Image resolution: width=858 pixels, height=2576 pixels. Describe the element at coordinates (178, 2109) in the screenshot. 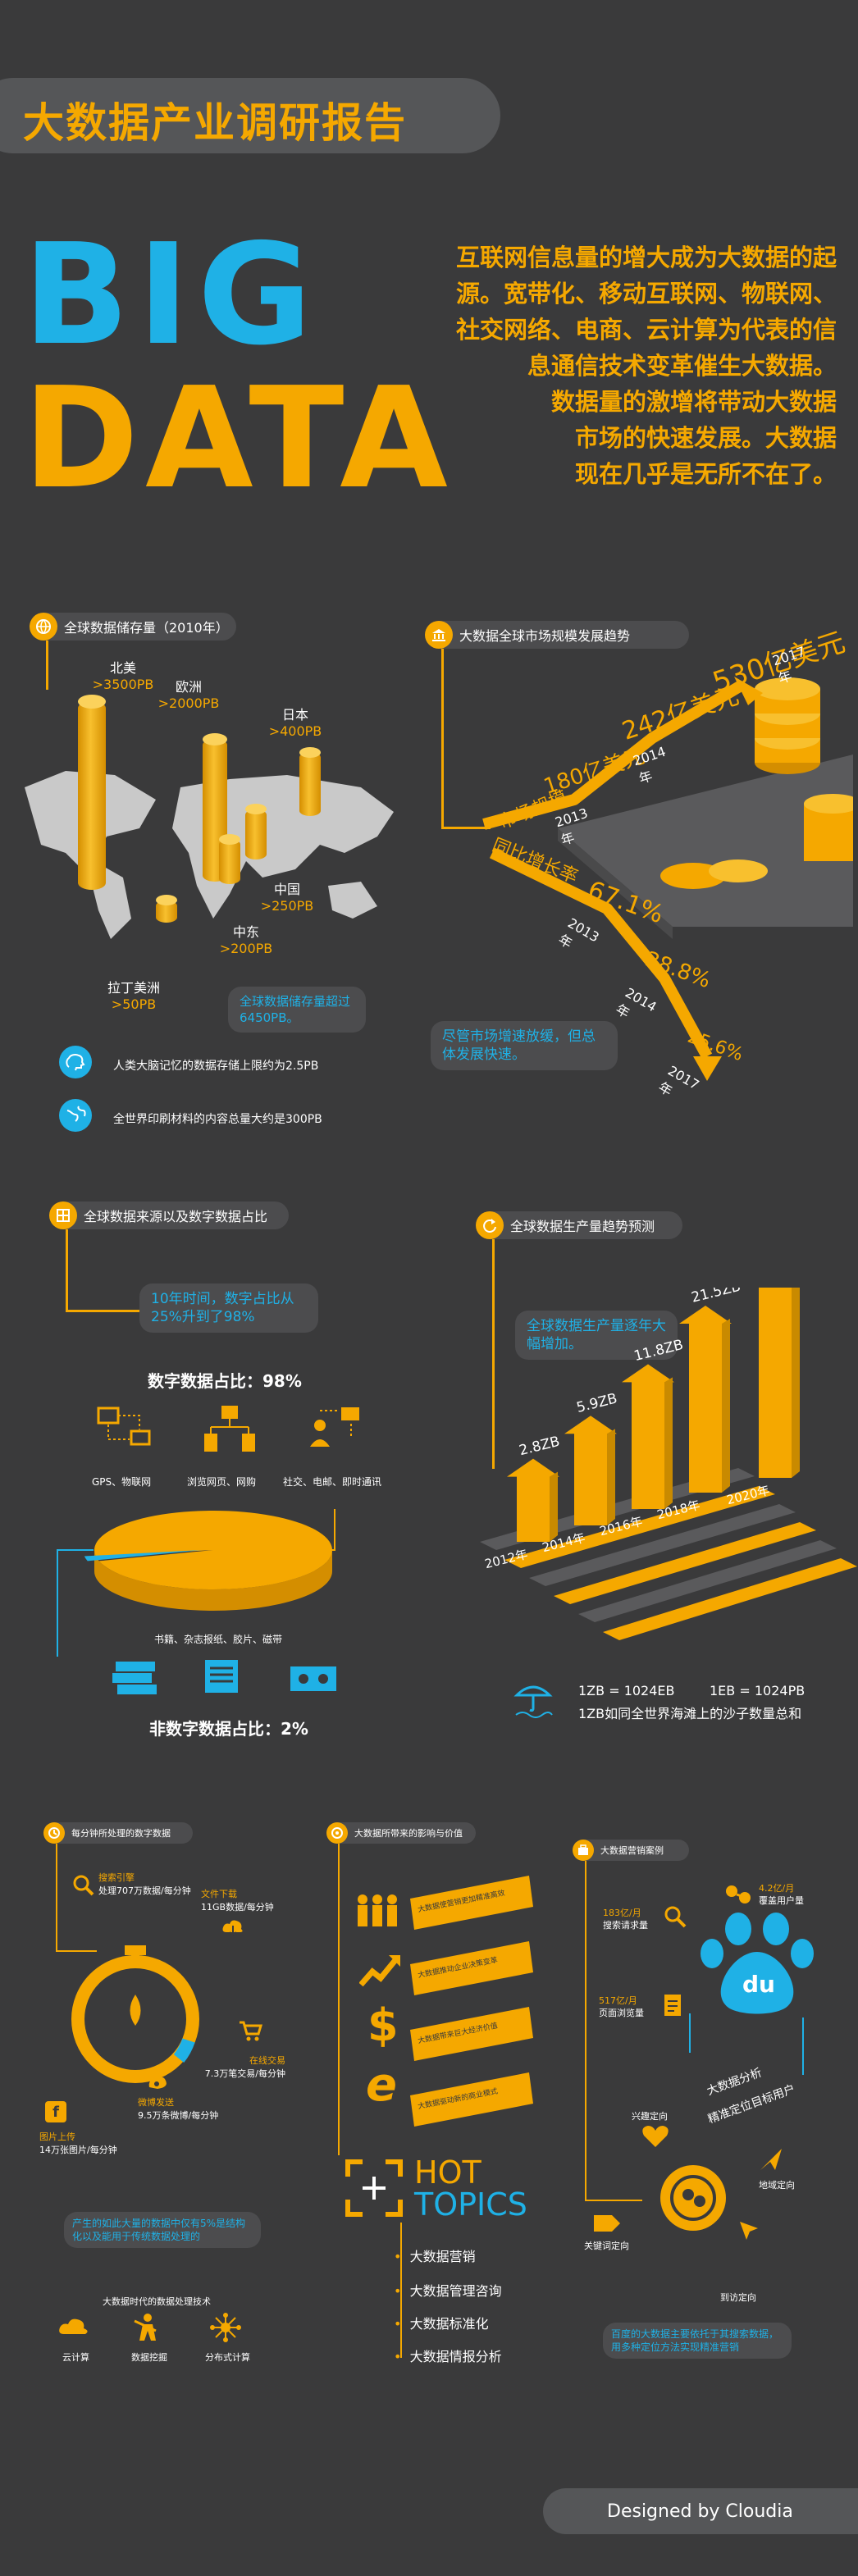

I see `minute-weibo: 微博发送 9.5万条微博/每分钟` at that location.